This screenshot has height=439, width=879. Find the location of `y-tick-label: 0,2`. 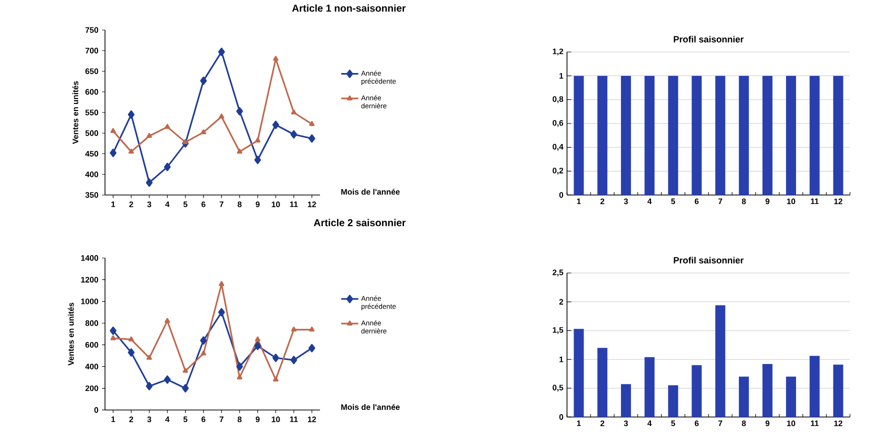

y-tick-label: 0,2 is located at coordinates (558, 171).